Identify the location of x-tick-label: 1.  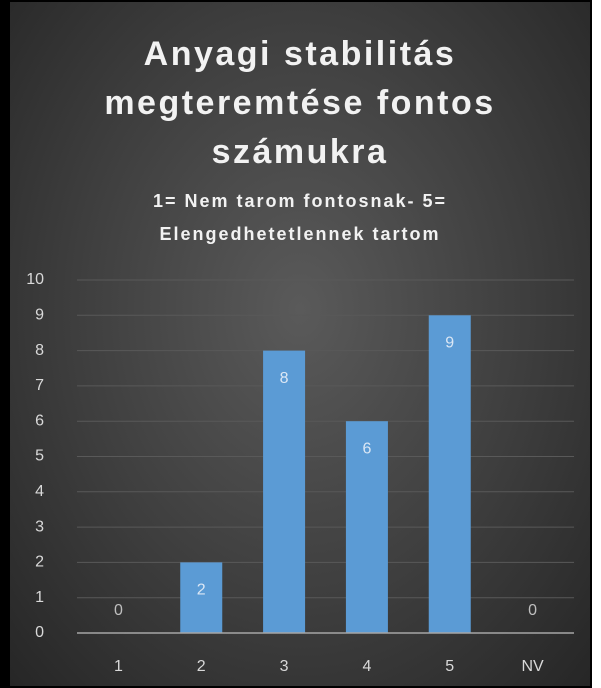
(118, 666).